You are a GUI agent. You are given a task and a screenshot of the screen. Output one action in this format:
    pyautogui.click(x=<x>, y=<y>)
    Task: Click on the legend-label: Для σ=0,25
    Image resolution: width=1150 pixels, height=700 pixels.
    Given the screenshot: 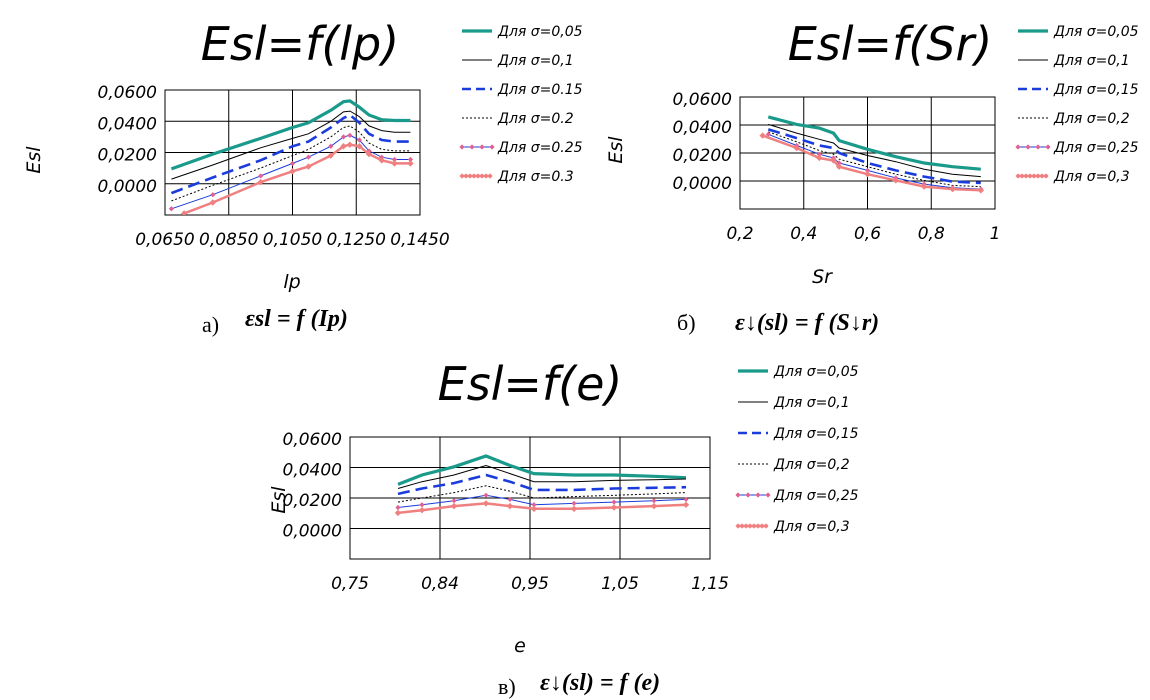 What is the action you would take?
    pyautogui.click(x=1096, y=148)
    